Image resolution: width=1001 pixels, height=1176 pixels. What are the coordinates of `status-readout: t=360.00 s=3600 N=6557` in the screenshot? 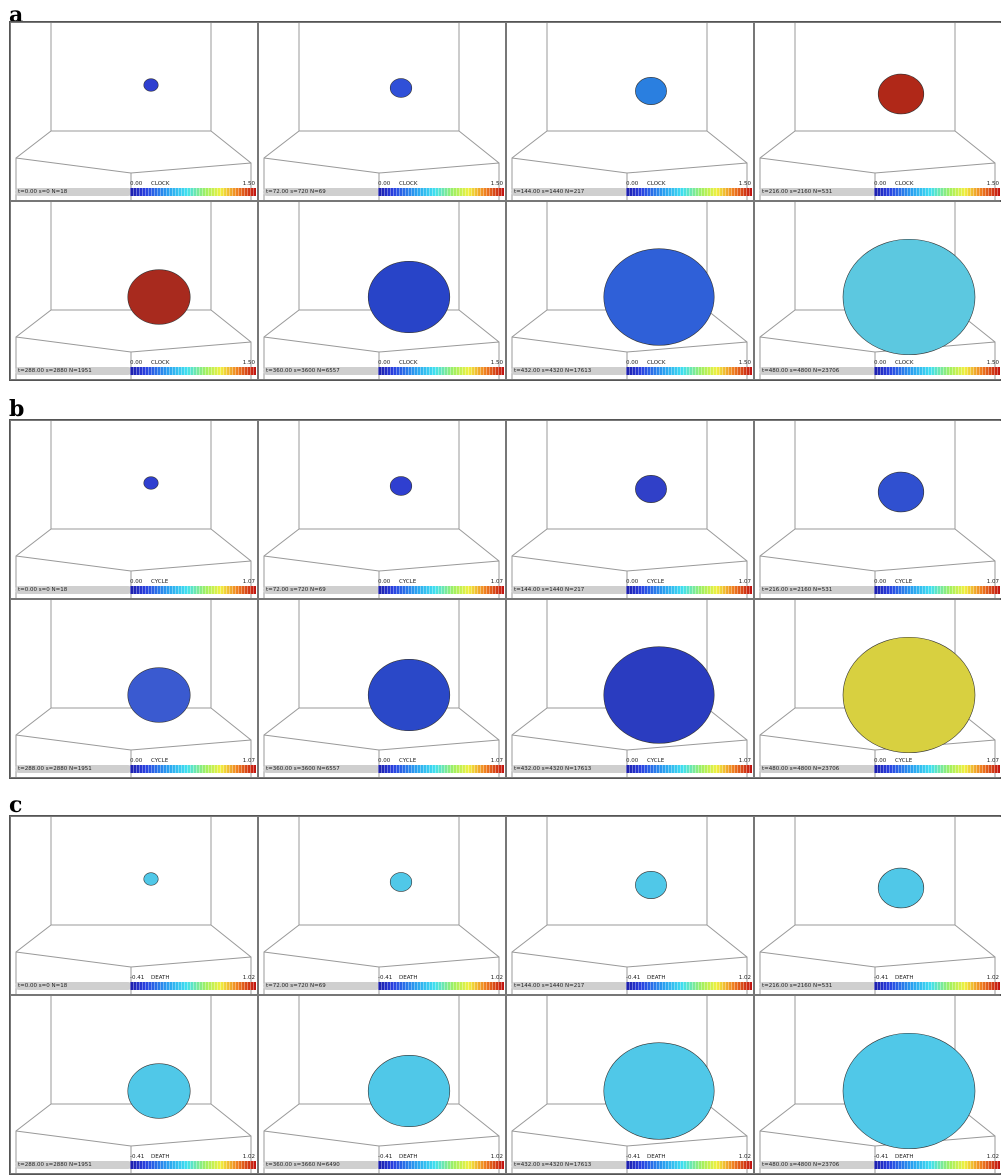 It's located at (321, 769).